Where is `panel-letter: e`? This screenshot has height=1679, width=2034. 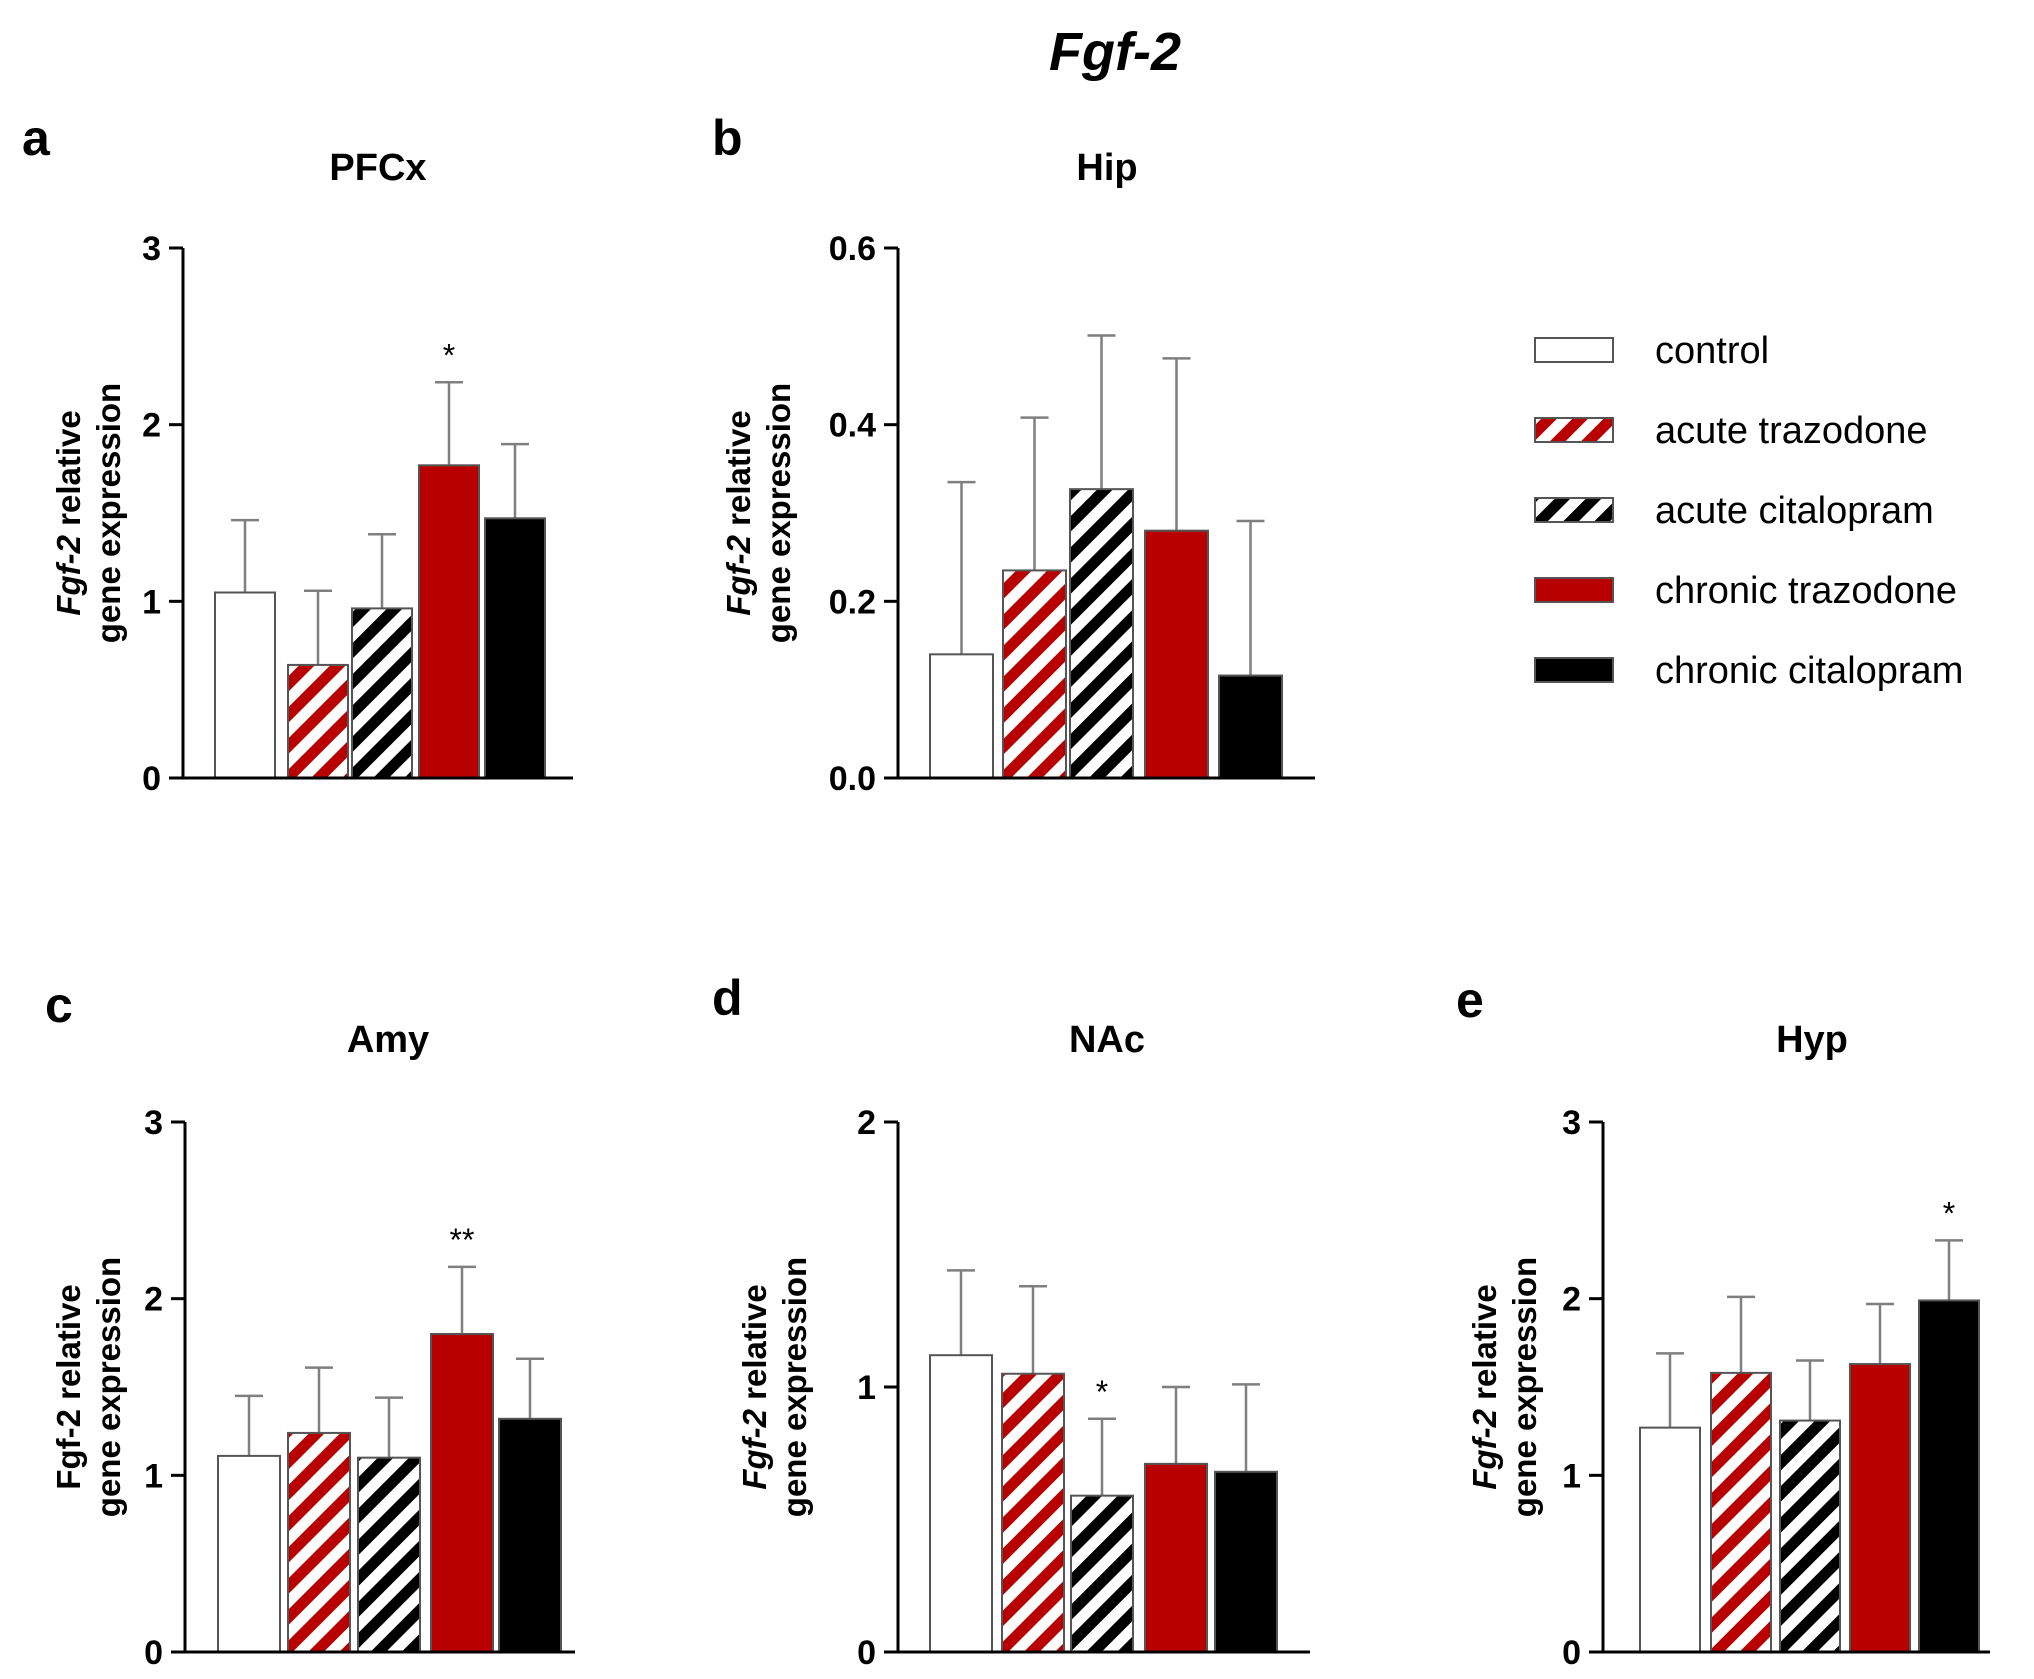
panel-letter: e is located at coordinates (1470, 1000).